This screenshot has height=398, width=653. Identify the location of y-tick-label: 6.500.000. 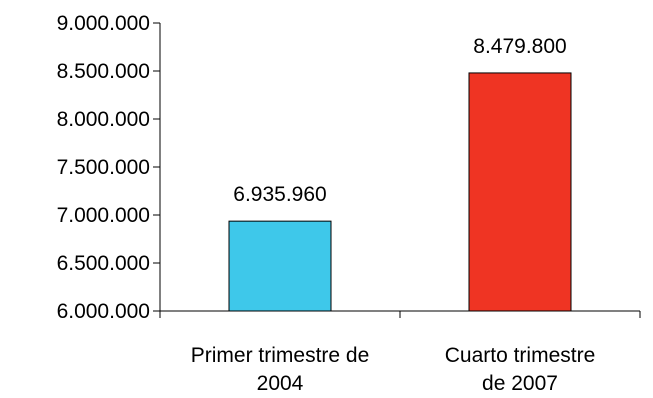
(103, 263).